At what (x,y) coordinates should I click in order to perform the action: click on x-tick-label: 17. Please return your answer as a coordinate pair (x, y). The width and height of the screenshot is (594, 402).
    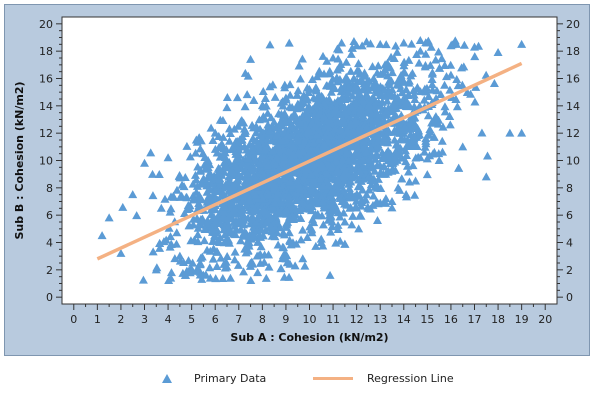
    Looking at the image, I should click on (475, 319).